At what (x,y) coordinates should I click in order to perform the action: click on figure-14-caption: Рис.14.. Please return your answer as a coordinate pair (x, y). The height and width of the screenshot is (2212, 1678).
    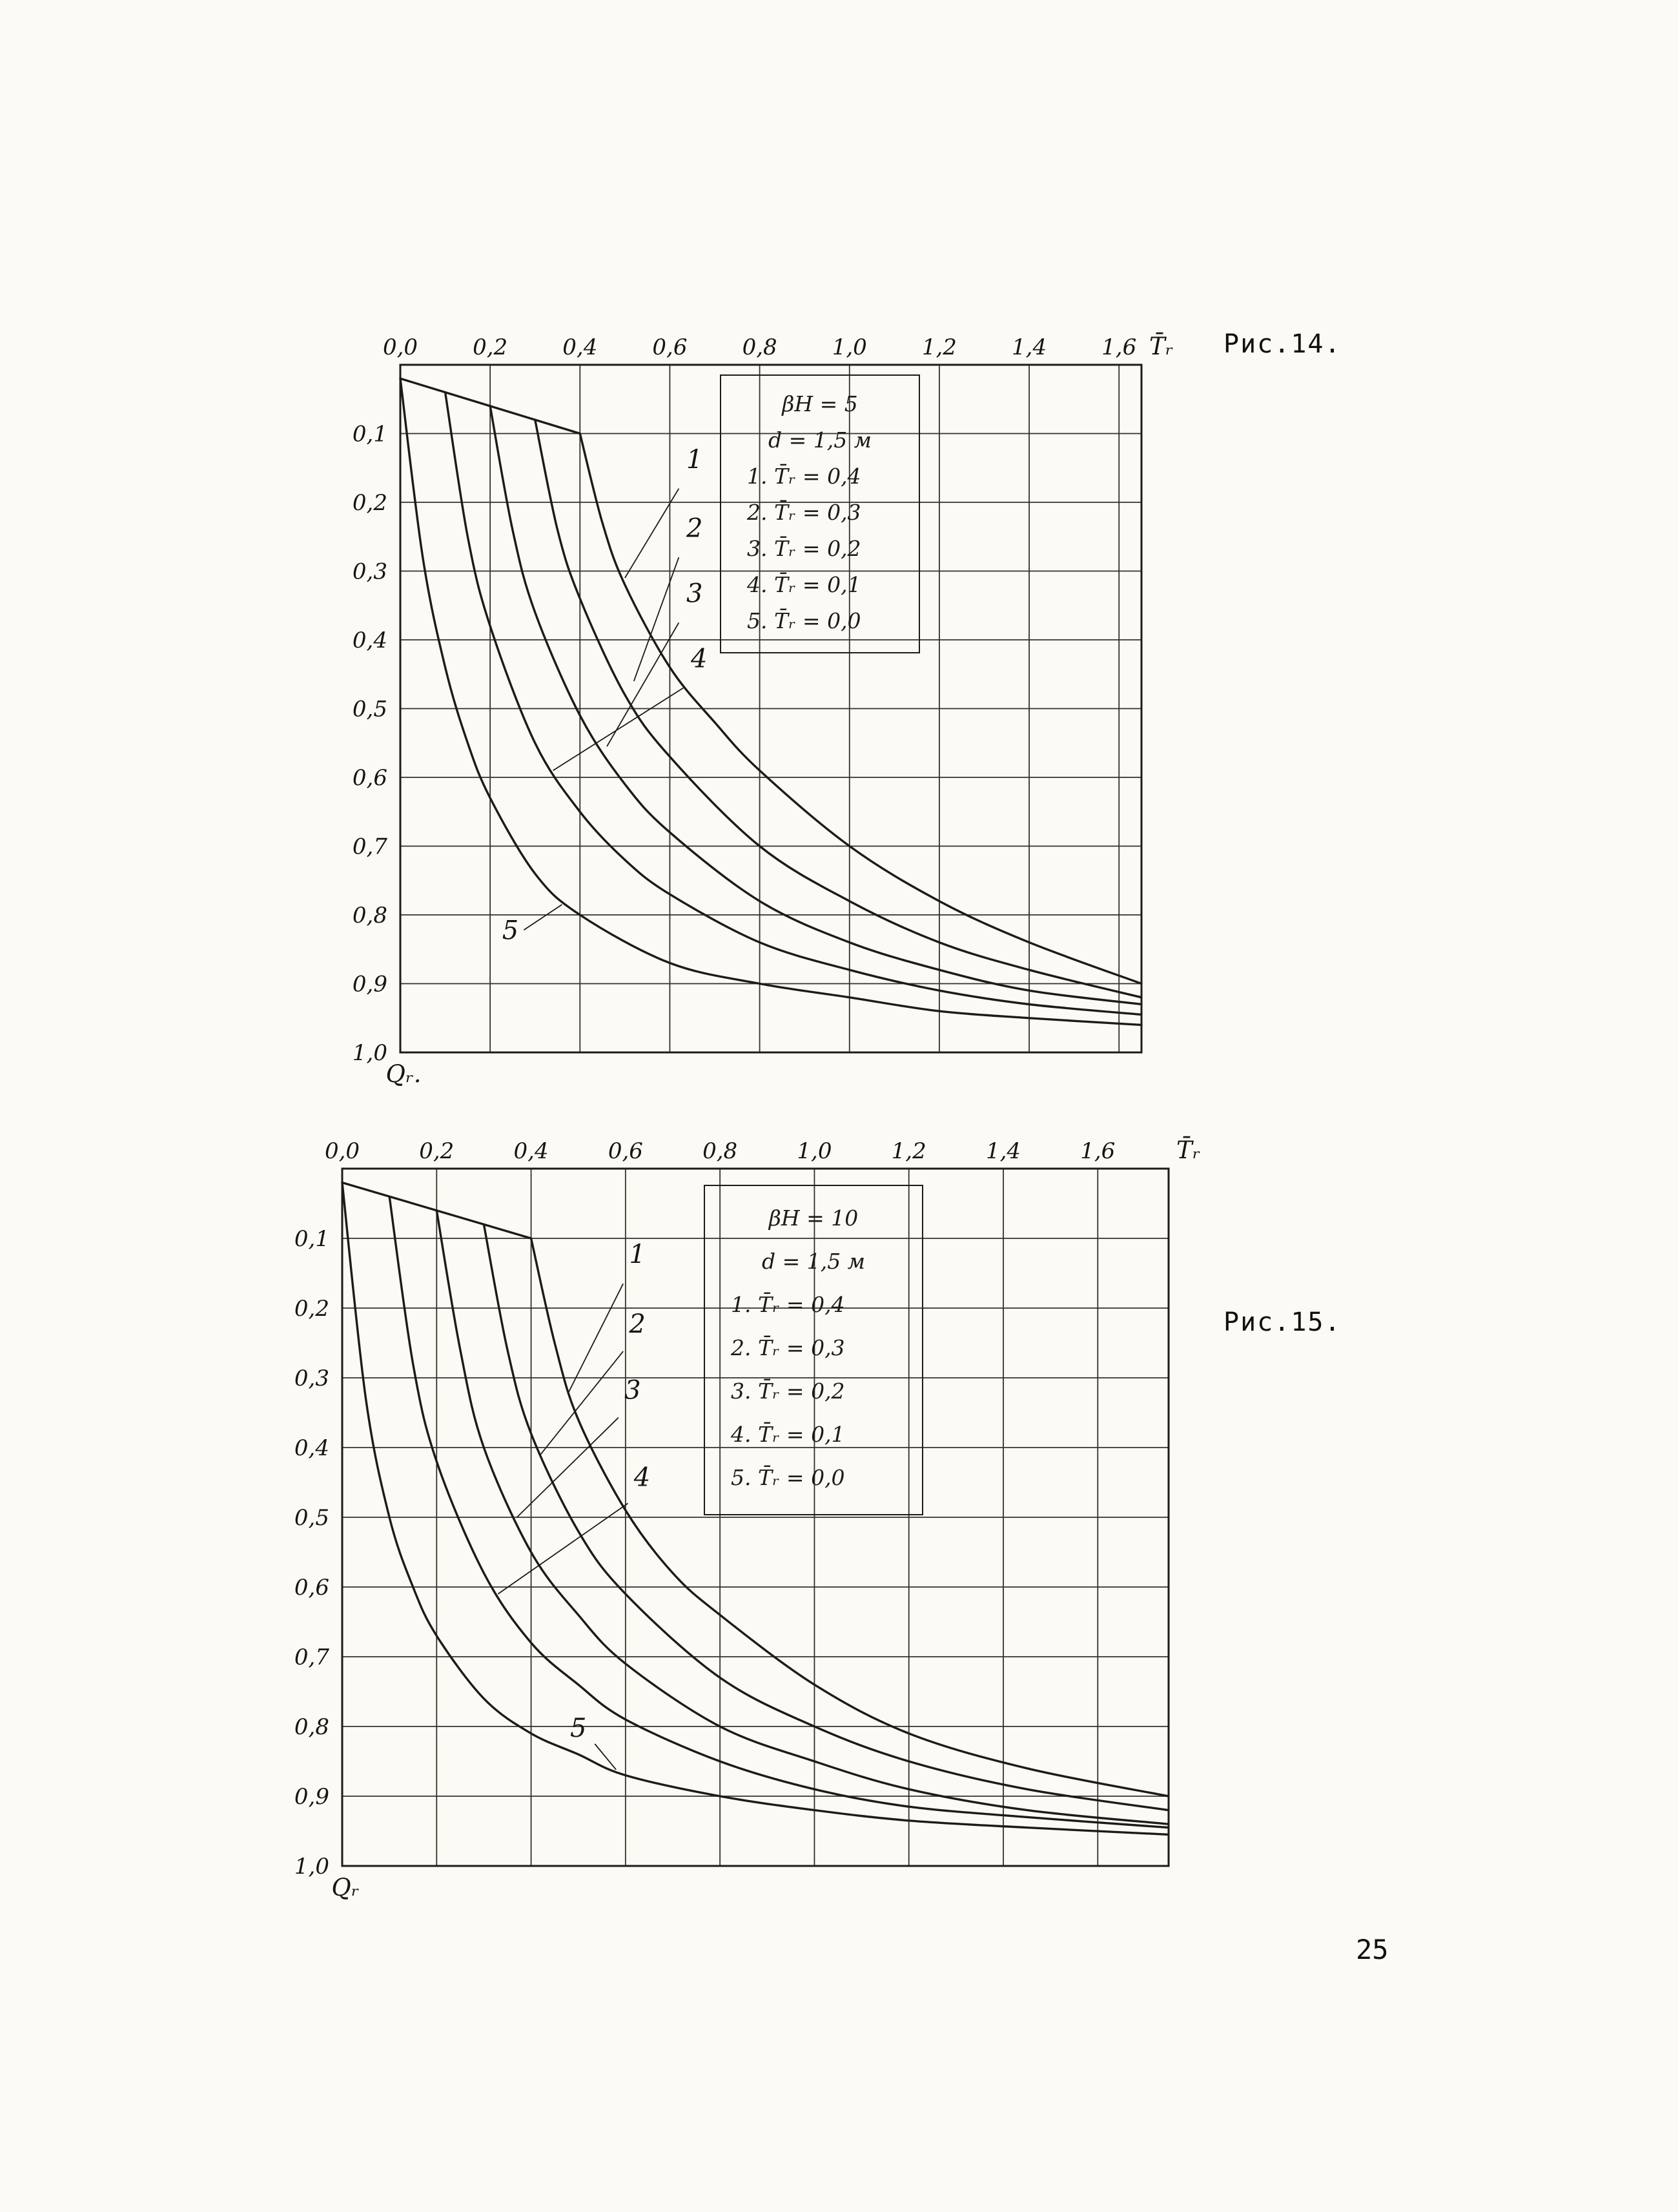
    Looking at the image, I should click on (1282, 344).